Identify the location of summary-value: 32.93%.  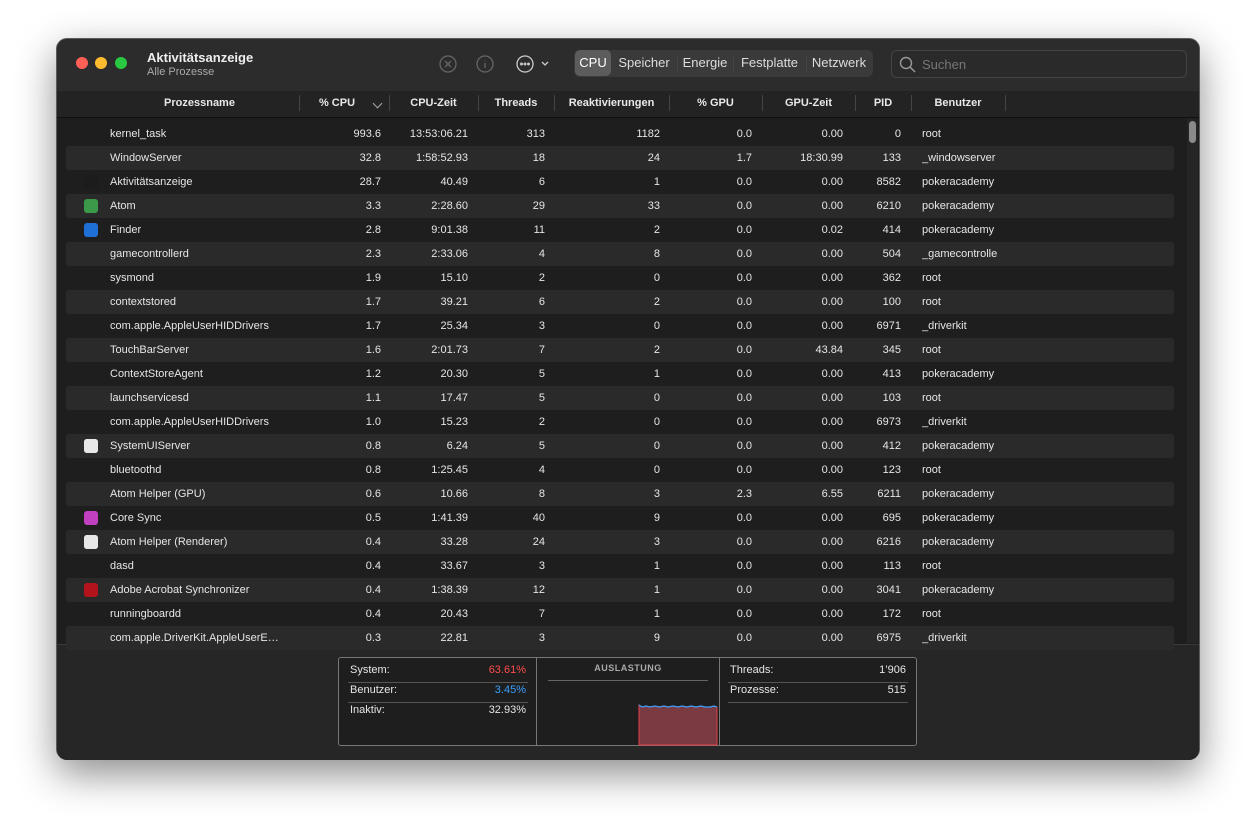
(507, 710).